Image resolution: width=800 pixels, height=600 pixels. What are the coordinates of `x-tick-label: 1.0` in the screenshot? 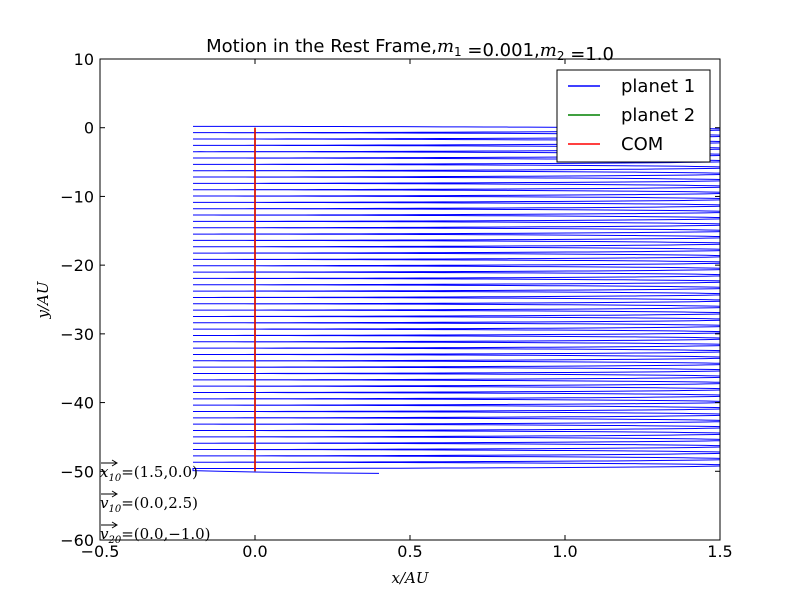 It's located at (564, 551).